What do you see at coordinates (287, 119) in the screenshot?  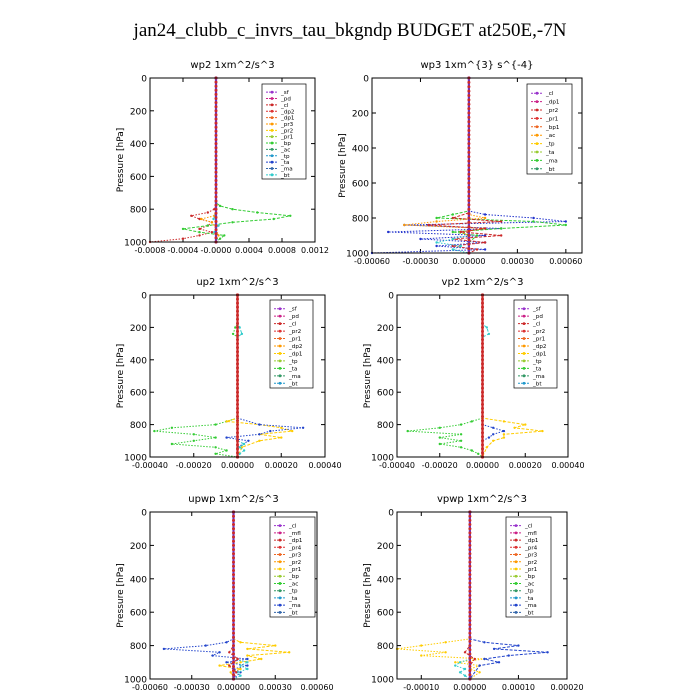 I see `legend-label: _dp1` at bounding box center [287, 119].